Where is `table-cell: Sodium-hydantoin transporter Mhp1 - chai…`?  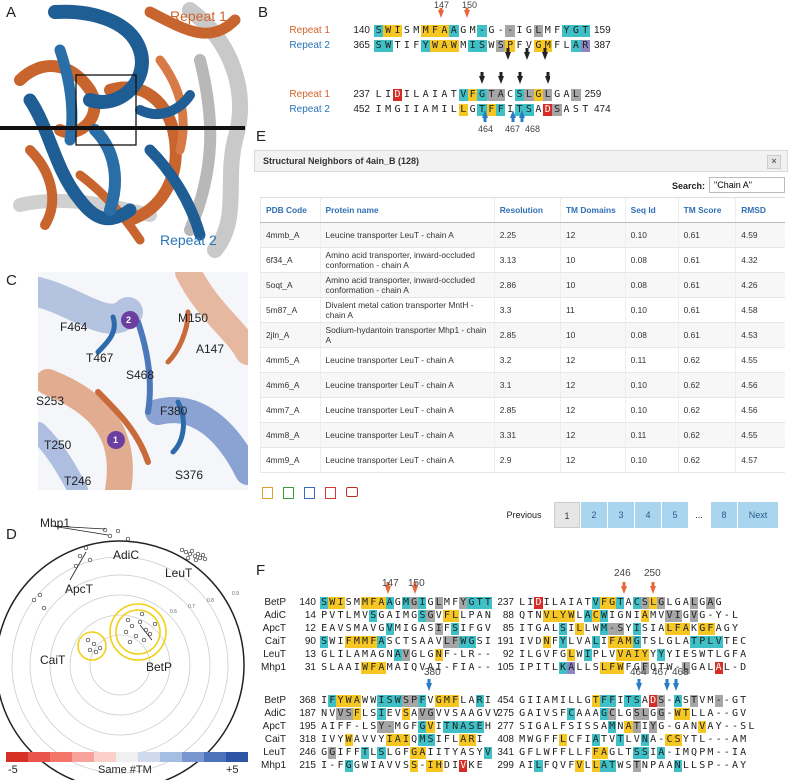
table-cell: Sodium-hydantoin transporter Mhp1 - chai… is located at coordinates (407, 335).